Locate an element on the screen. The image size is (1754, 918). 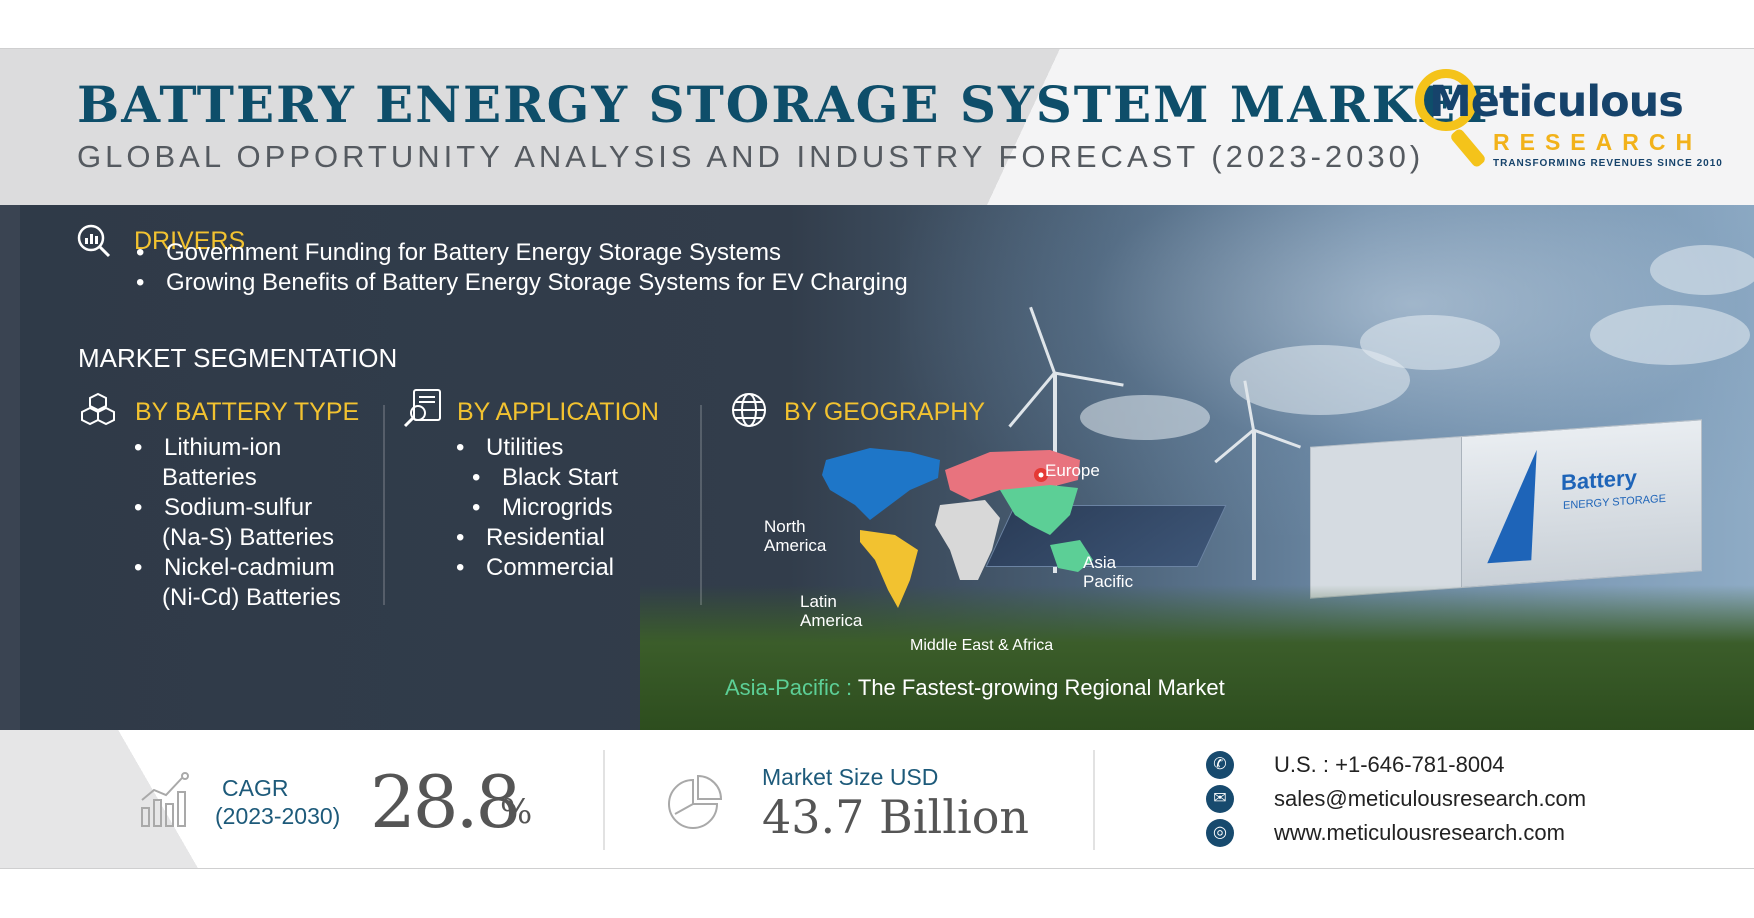
application-item: Residential is located at coordinates (537, 538).